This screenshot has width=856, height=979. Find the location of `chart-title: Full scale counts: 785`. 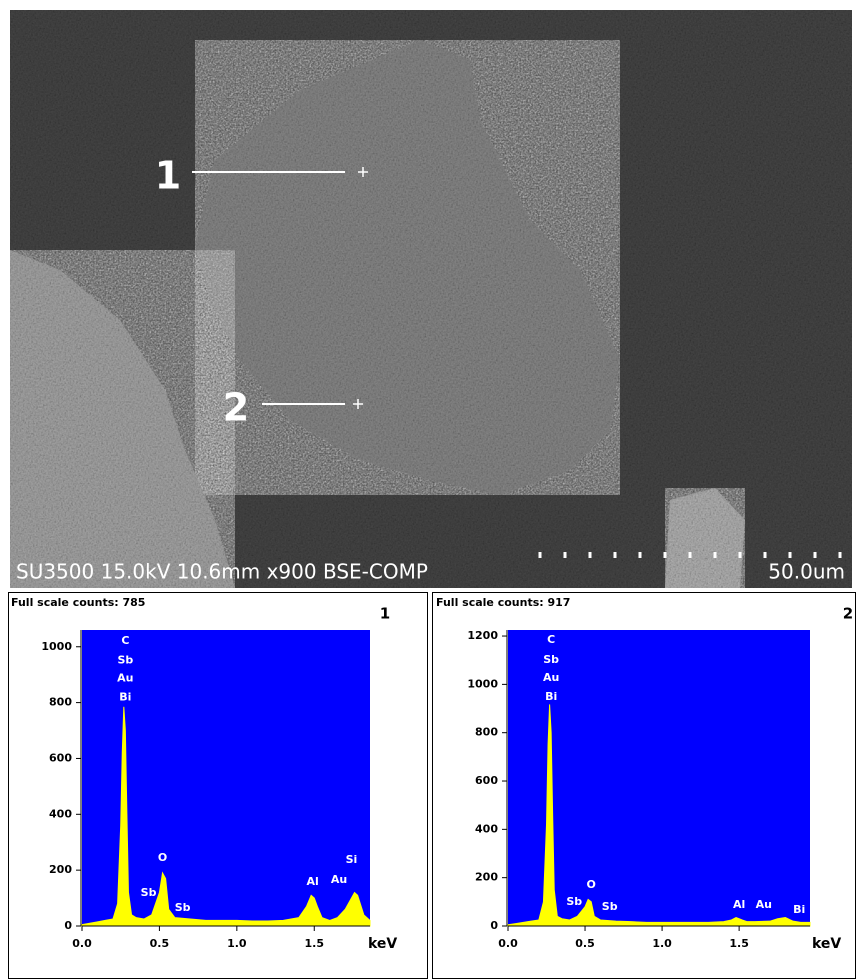

chart-title: Full scale counts: 785 is located at coordinates (78, 602).